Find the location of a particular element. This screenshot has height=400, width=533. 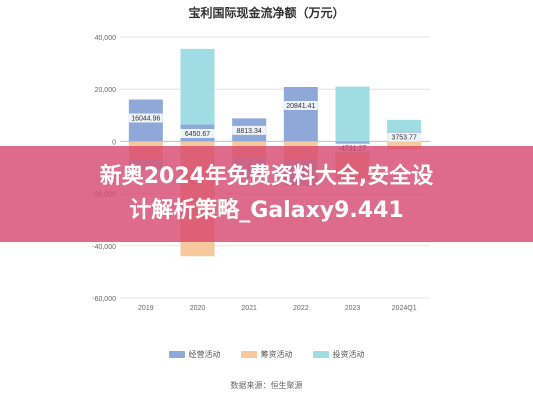

data-label: 3753.77 is located at coordinates (404, 138).